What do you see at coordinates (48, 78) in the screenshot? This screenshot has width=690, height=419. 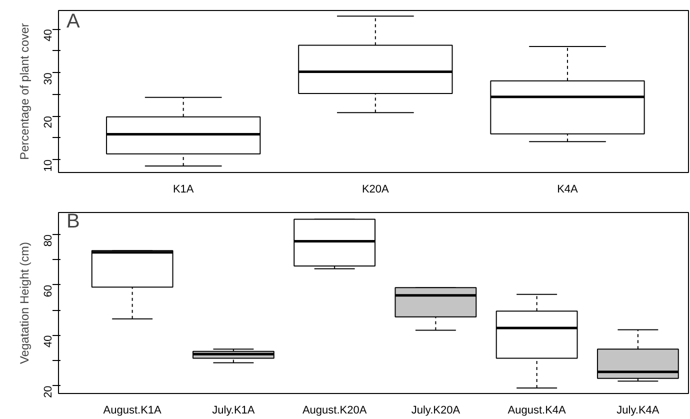 I see `y-tick-label: 30` at bounding box center [48, 78].